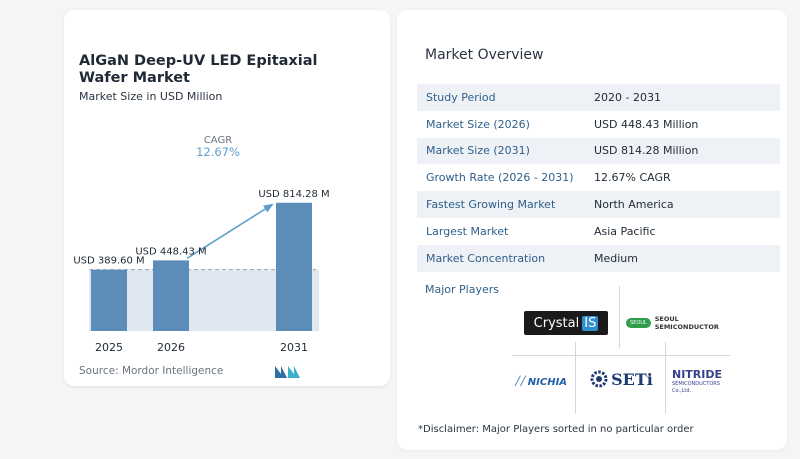 The height and width of the screenshot is (459, 800). I want to click on mordor-logo, so click(288, 373).